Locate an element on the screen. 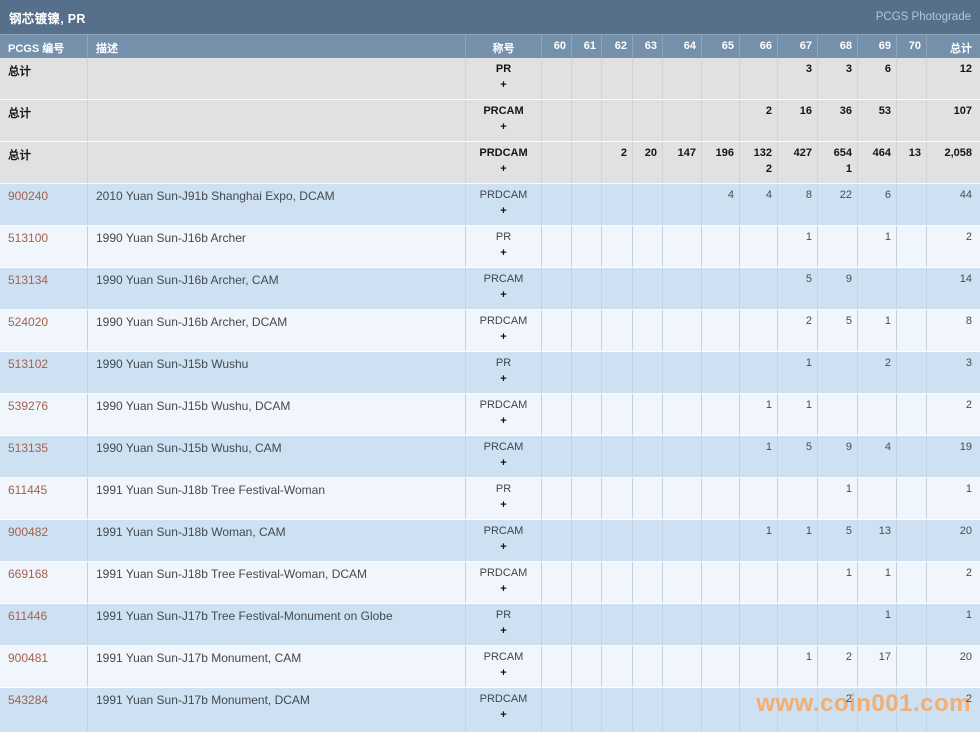 Image resolution: width=980 pixels, height=732 pixels. grade-count: 36 is located at coordinates (845, 111).